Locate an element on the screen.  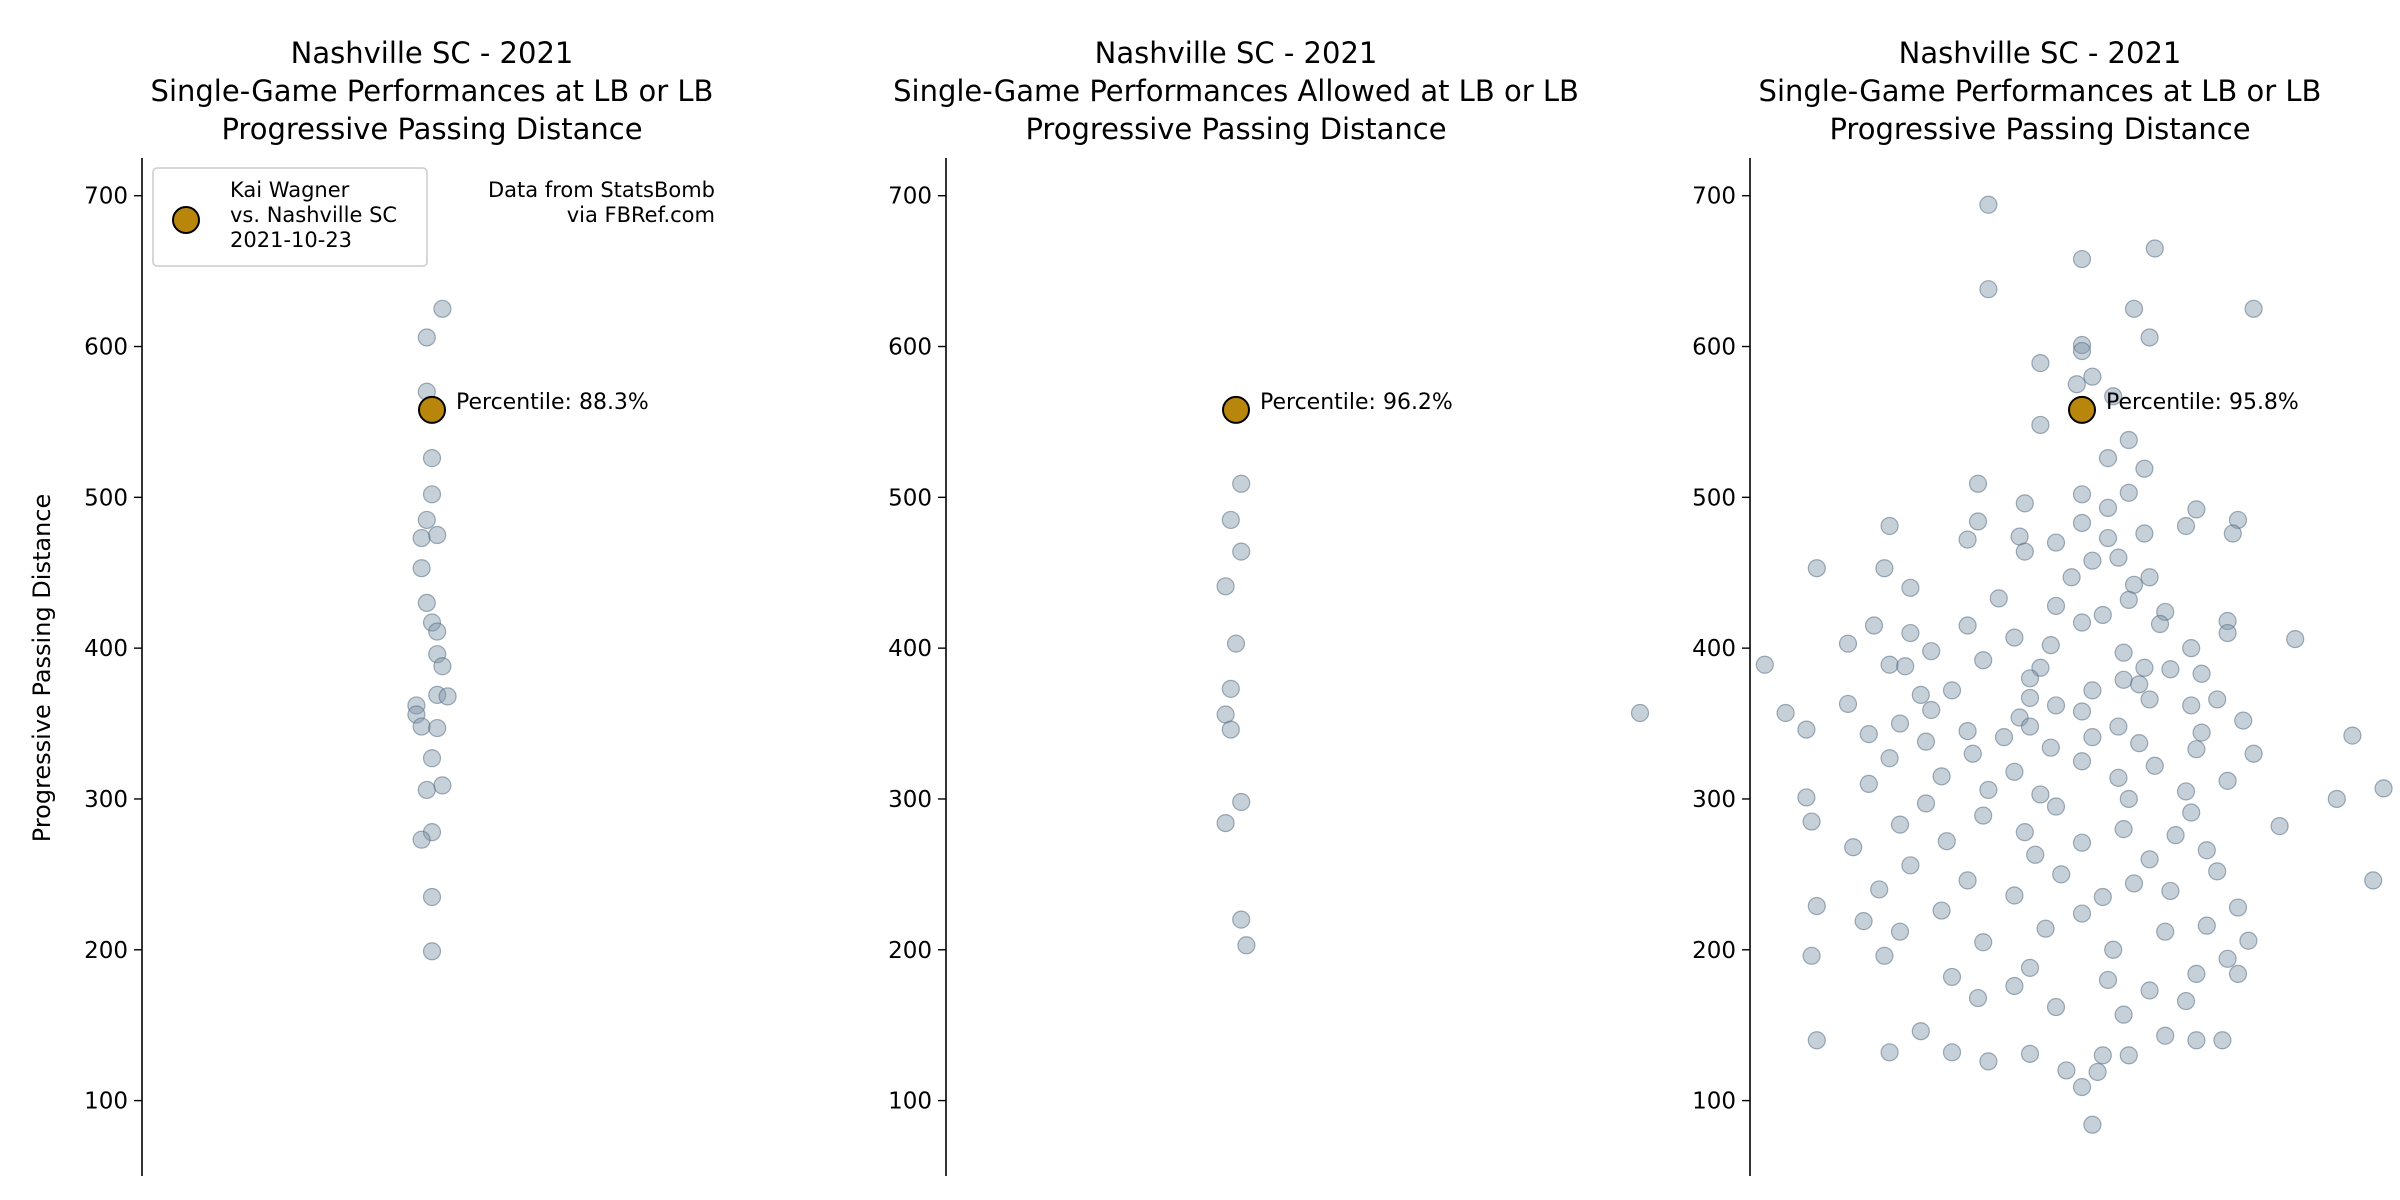
y-tick-label: 600 is located at coordinates (106, 348).